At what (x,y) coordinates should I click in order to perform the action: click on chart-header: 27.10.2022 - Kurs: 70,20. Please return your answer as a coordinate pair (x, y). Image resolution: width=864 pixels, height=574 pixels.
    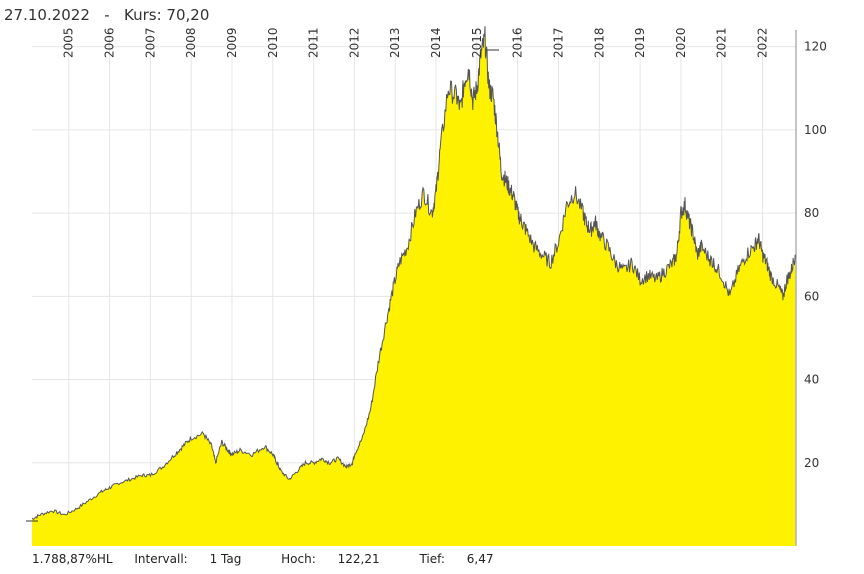
    Looking at the image, I should click on (106, 15).